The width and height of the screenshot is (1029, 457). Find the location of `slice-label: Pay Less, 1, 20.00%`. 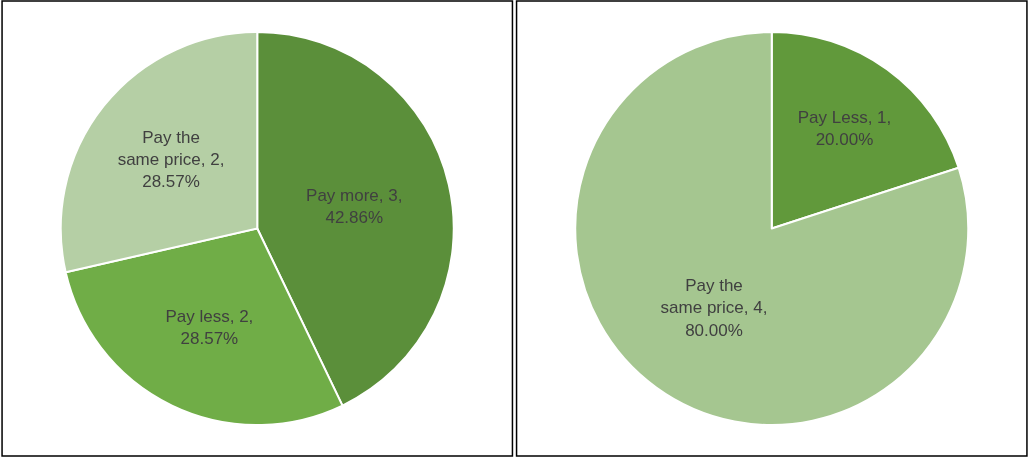

slice-label: Pay Less, 1, 20.00% is located at coordinates (844, 128).